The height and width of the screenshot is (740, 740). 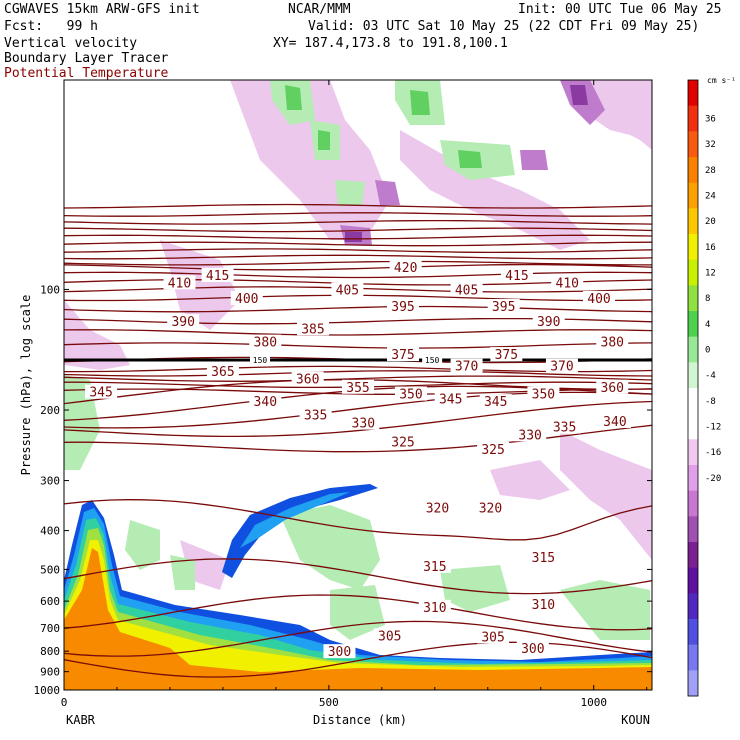 I want to click on x-tick-label: 0, so click(x=64, y=702).